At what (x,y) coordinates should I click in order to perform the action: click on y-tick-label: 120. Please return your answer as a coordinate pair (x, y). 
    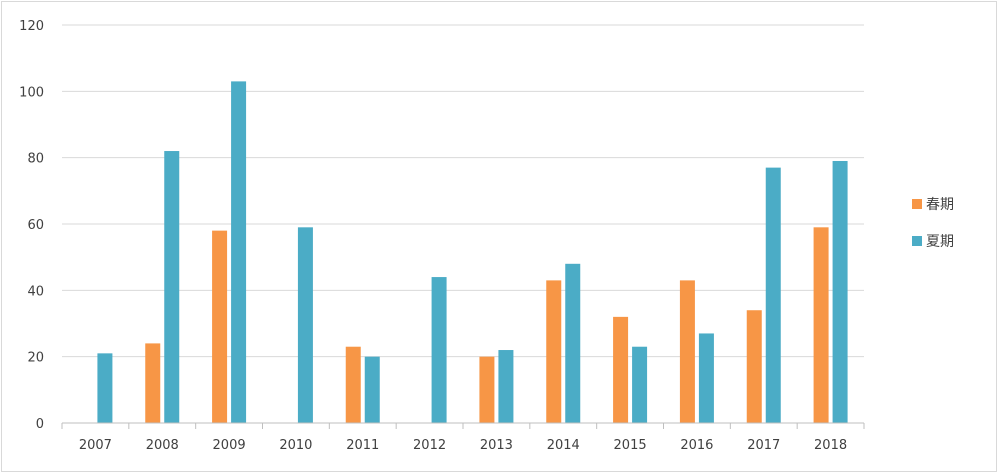
    Looking at the image, I should click on (31, 26).